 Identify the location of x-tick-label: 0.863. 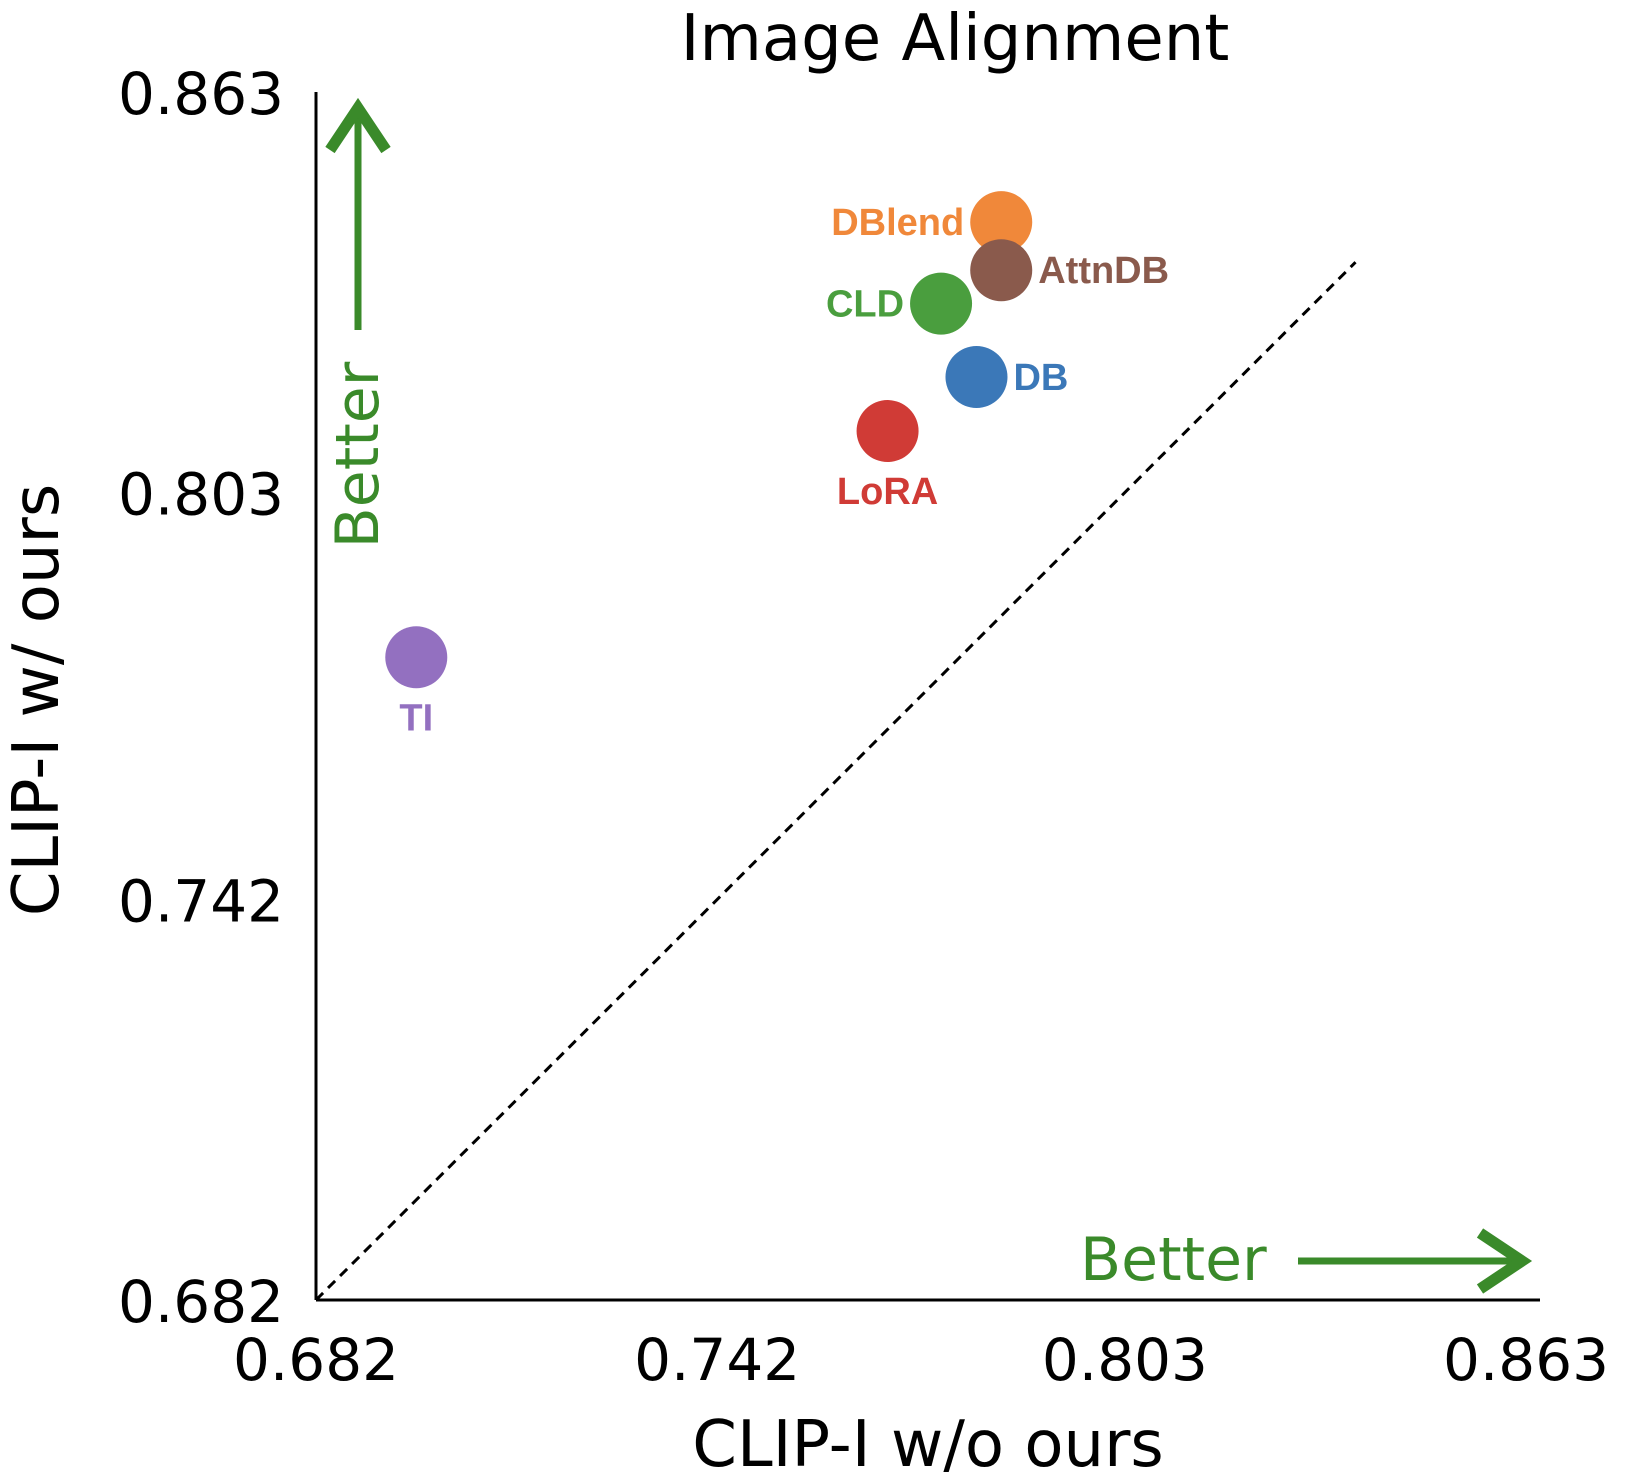
(1526, 1360).